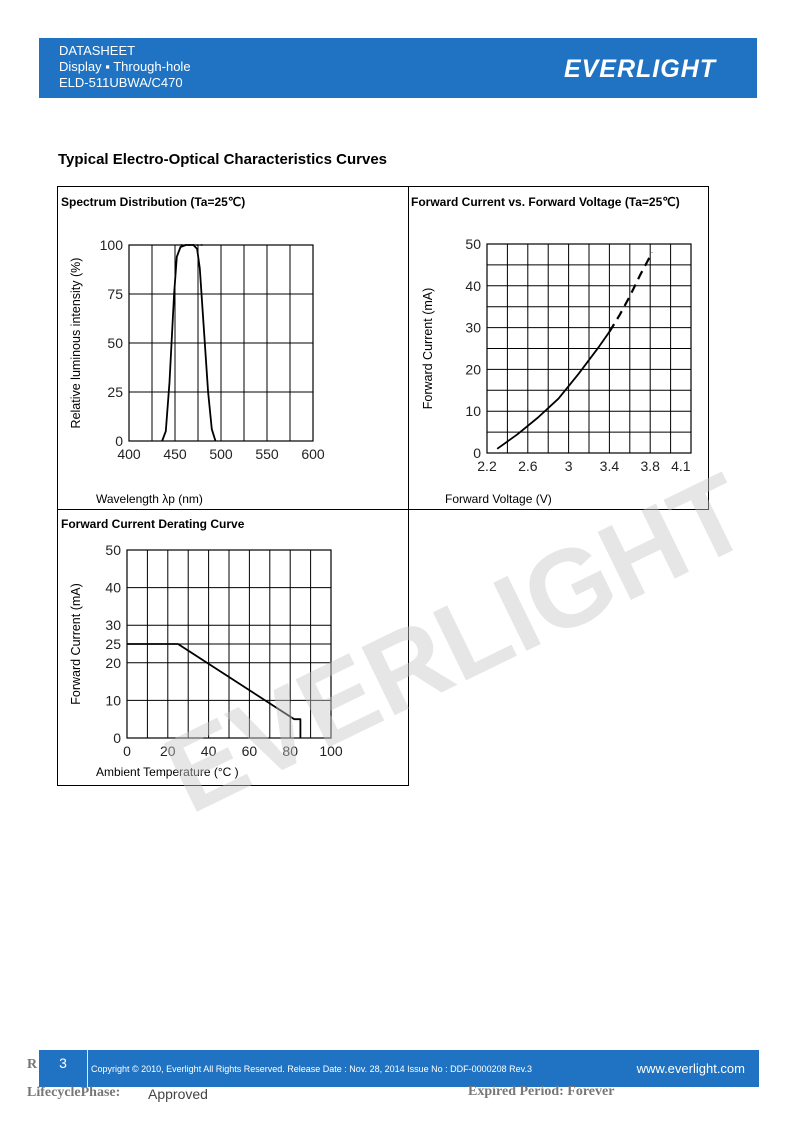 The height and width of the screenshot is (1123, 794). What do you see at coordinates (331, 751) in the screenshot?
I see `x-tick-label: 100` at bounding box center [331, 751].